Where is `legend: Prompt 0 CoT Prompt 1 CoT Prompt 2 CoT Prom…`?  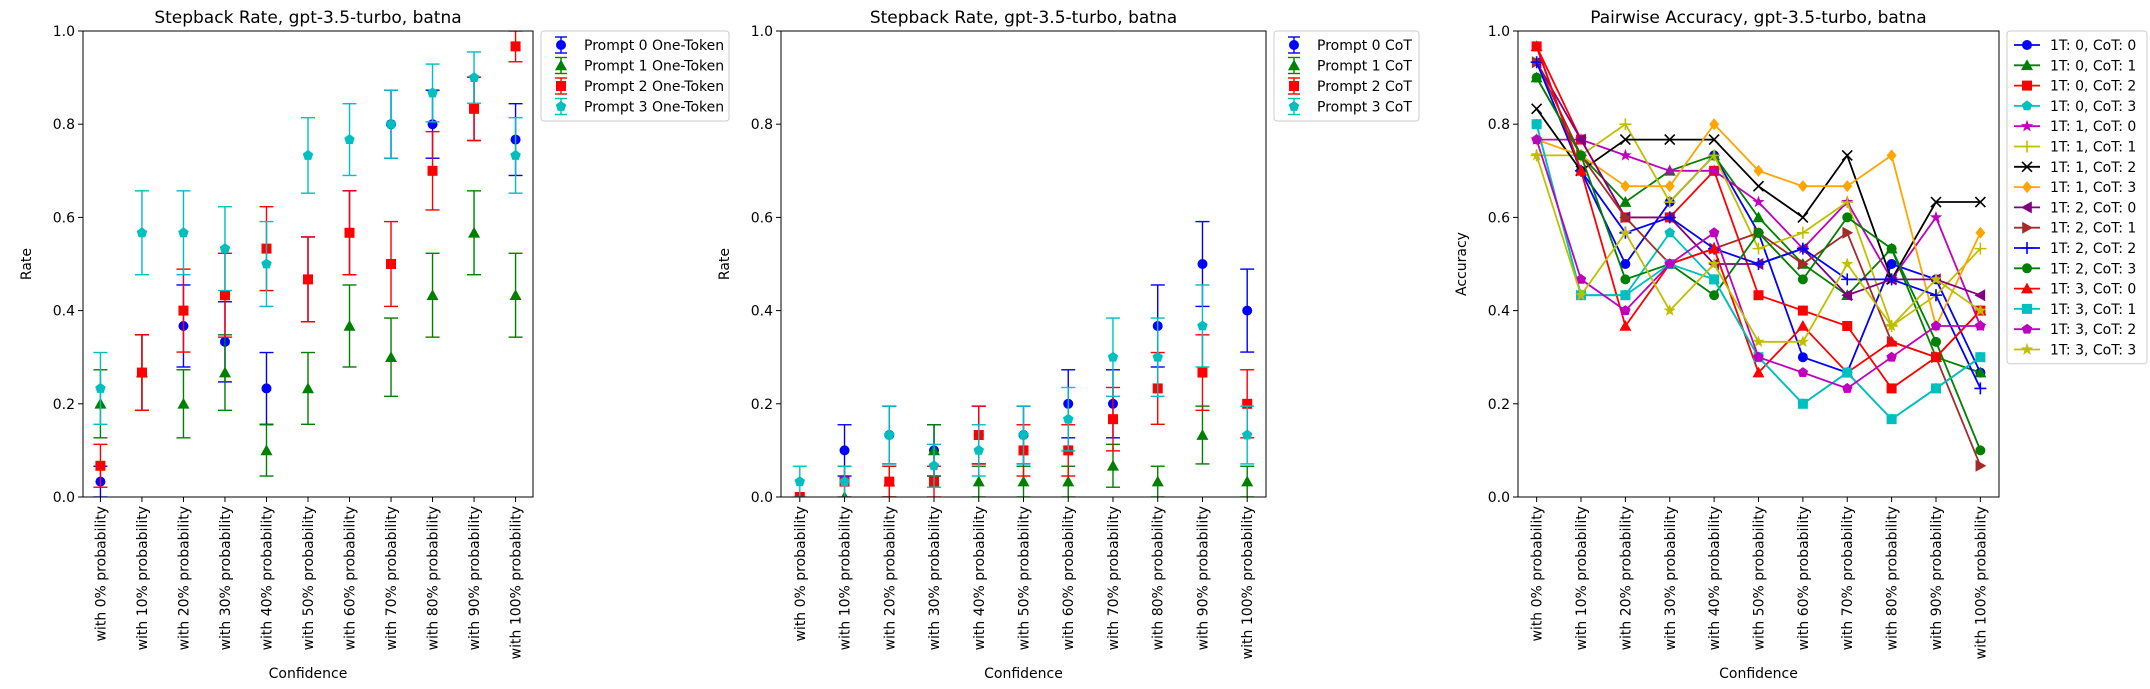 legend: Prompt 0 CoT Prompt 1 CoT Prompt 2 CoT Prom… is located at coordinates (1346, 76).